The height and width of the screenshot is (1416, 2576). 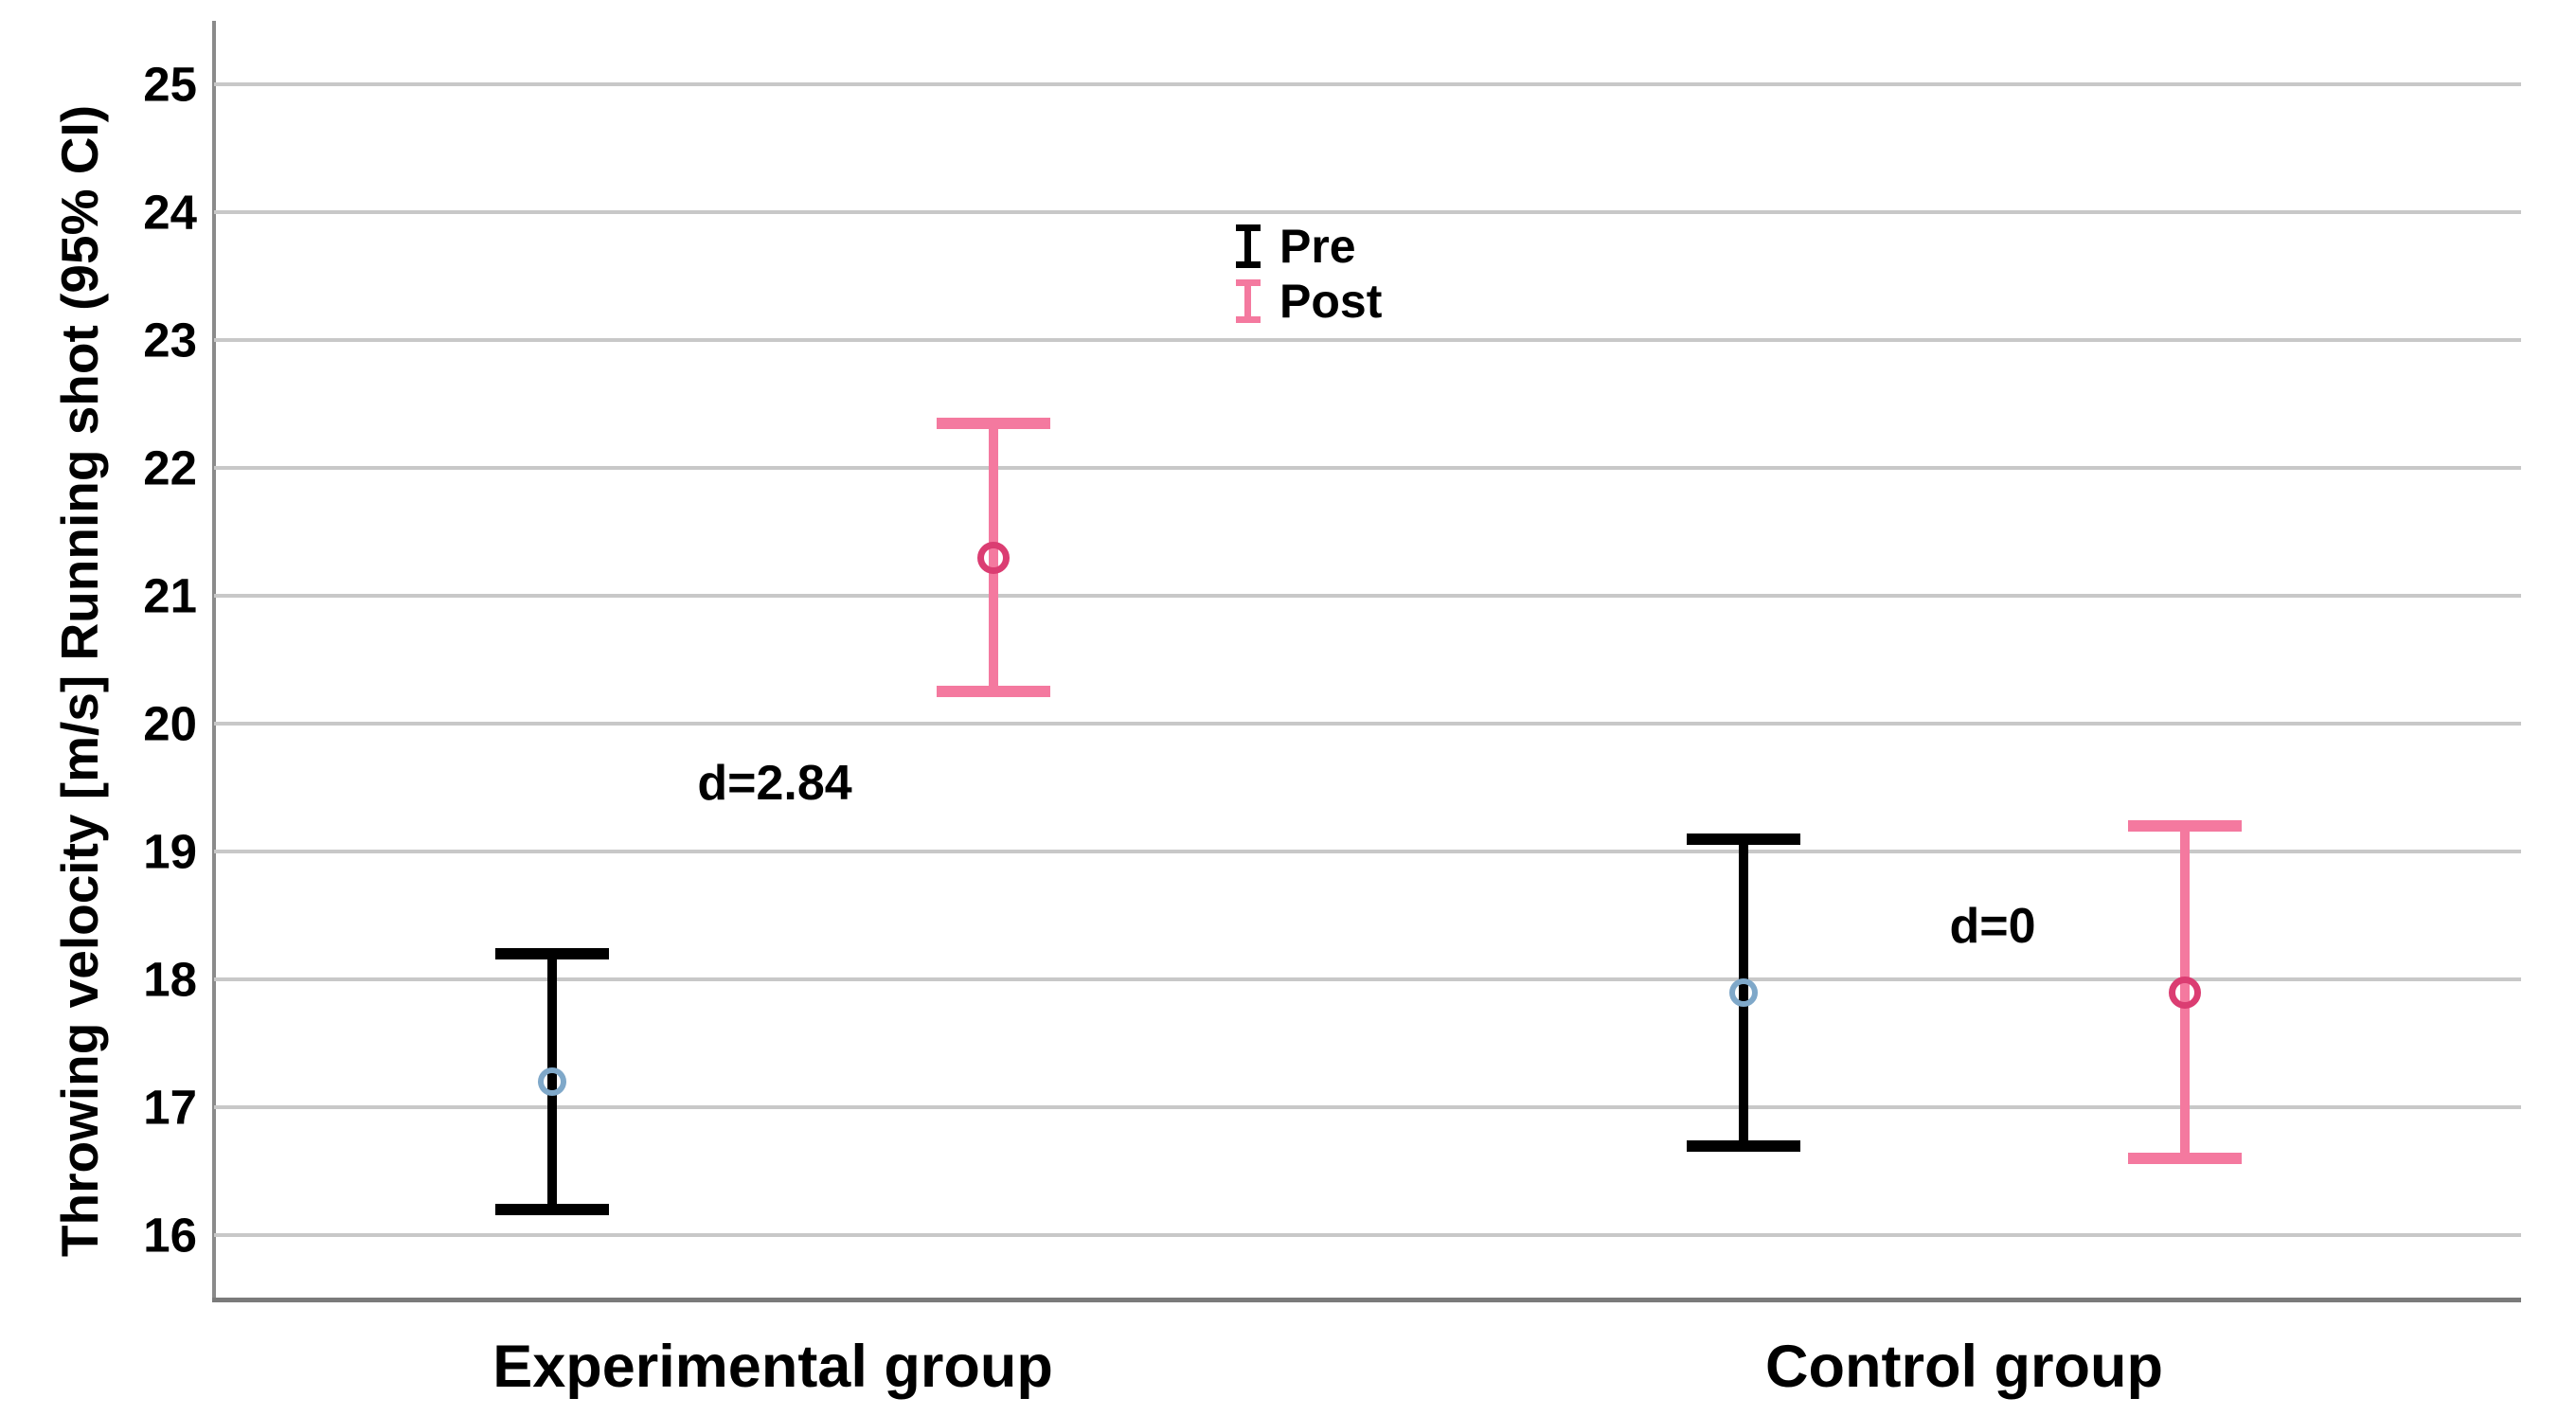 I want to click on y-tick-label-25: 25, so click(x=170, y=84).